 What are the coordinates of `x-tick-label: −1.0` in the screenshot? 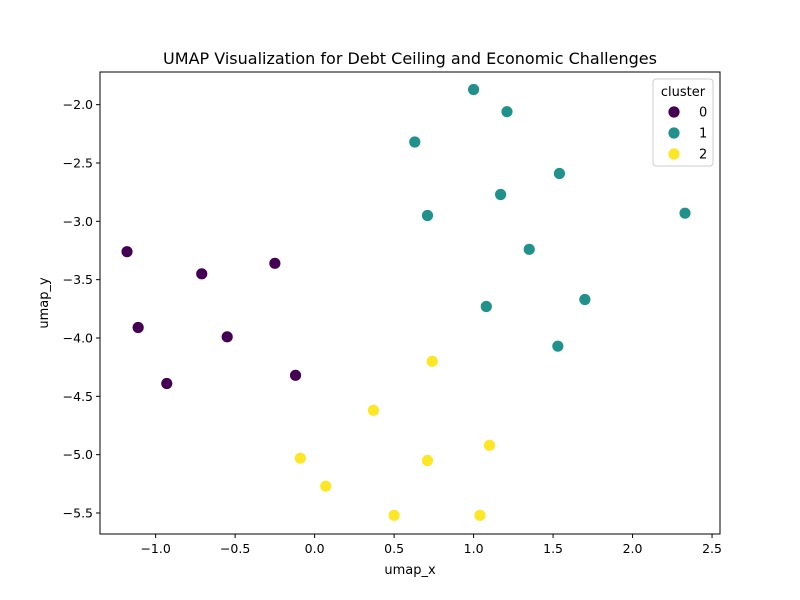 It's located at (155, 548).